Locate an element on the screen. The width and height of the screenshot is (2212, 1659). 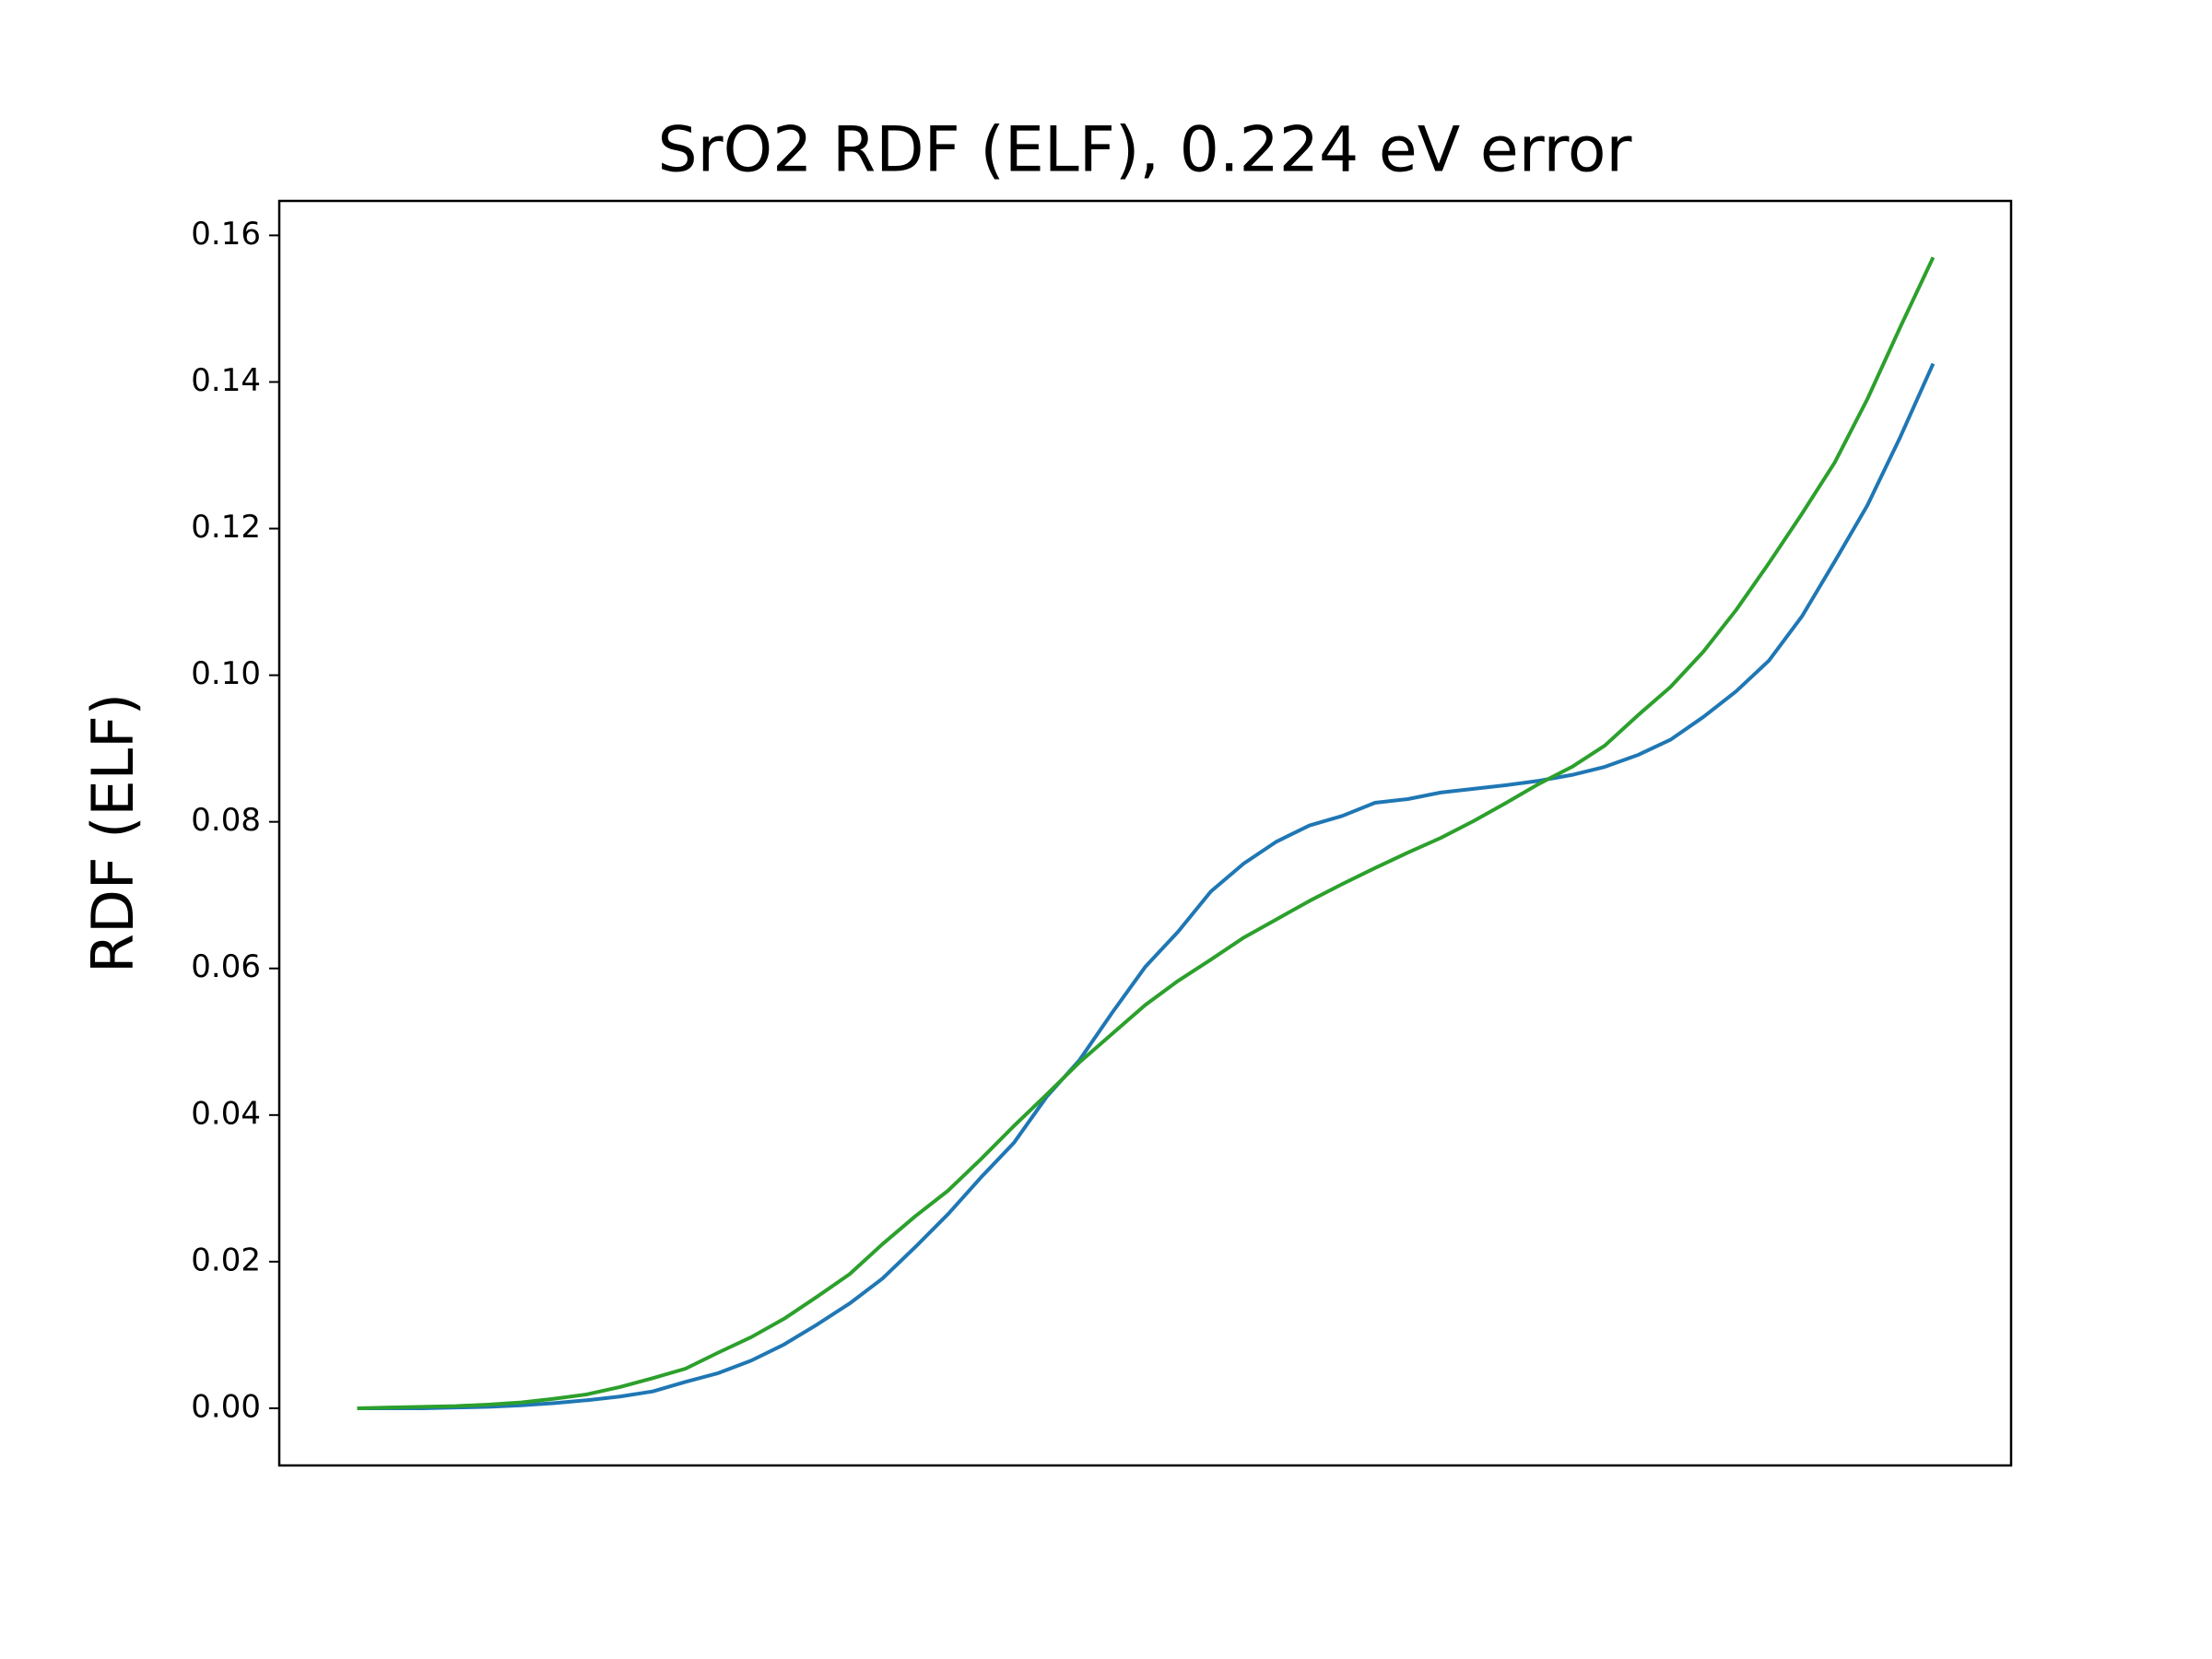
y-tick-label: 0.12 is located at coordinates (226, 527).